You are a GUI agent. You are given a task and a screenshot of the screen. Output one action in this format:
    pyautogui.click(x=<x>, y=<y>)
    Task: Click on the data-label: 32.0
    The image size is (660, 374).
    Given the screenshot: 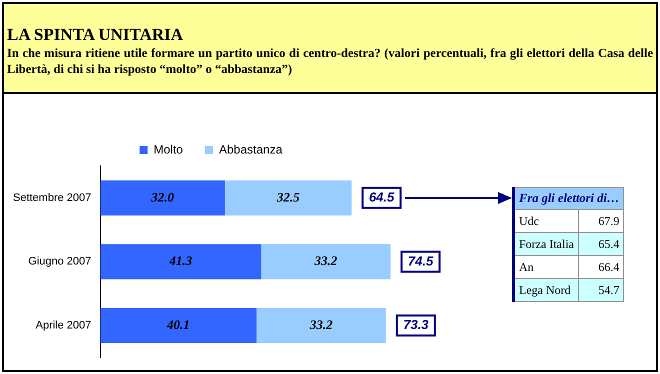 What is the action you would take?
    pyautogui.click(x=162, y=196)
    